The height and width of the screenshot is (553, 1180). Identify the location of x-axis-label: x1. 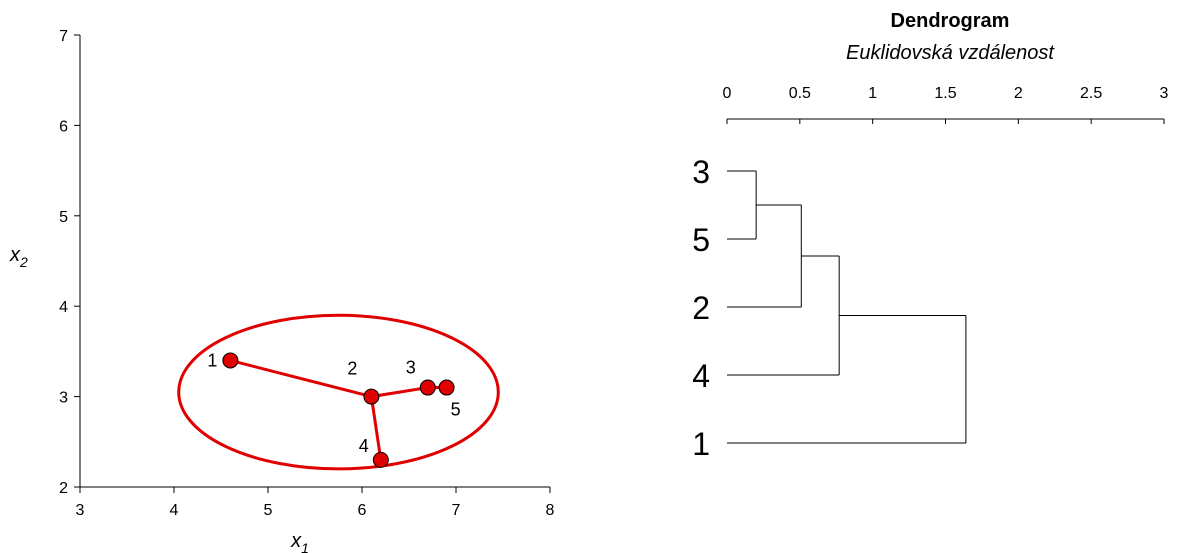
(299, 541).